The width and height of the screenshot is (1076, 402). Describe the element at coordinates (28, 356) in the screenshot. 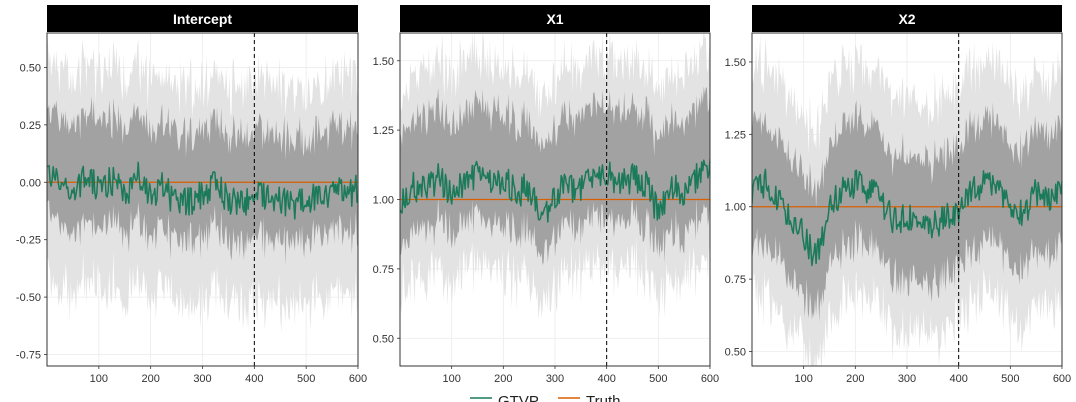

I see `y-tick-label: -0.75` at that location.